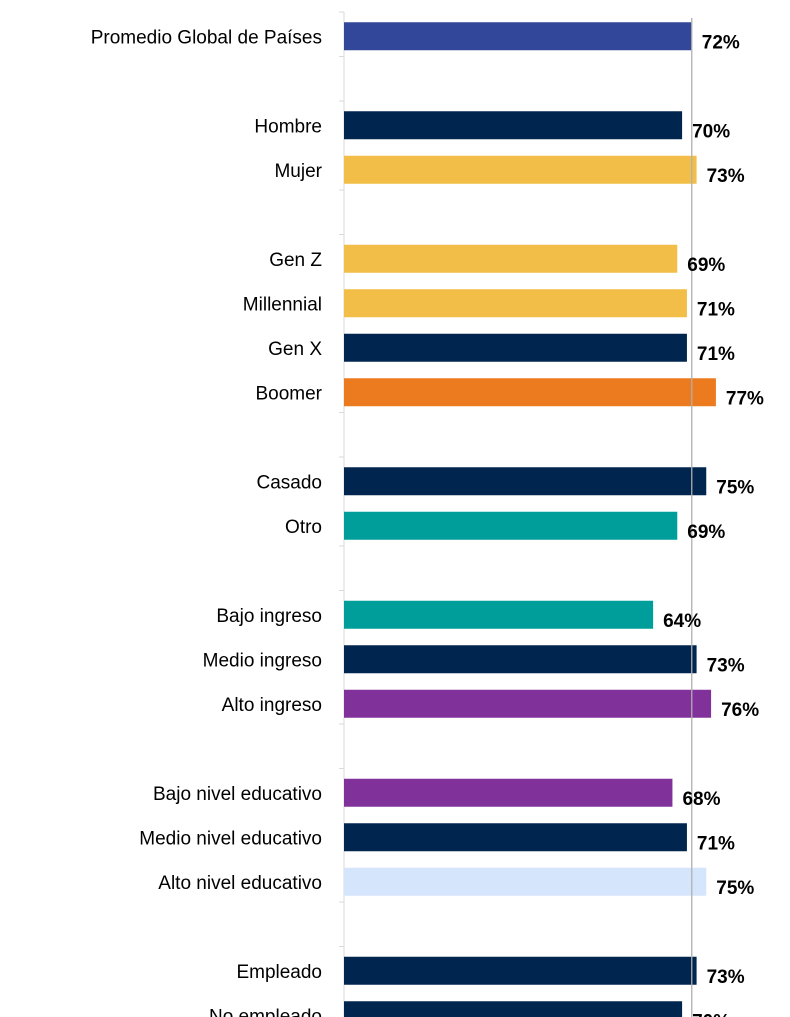 The height and width of the screenshot is (1017, 790). Describe the element at coordinates (240, 883) in the screenshot. I see `category-label: Alto nivel educativo` at that location.